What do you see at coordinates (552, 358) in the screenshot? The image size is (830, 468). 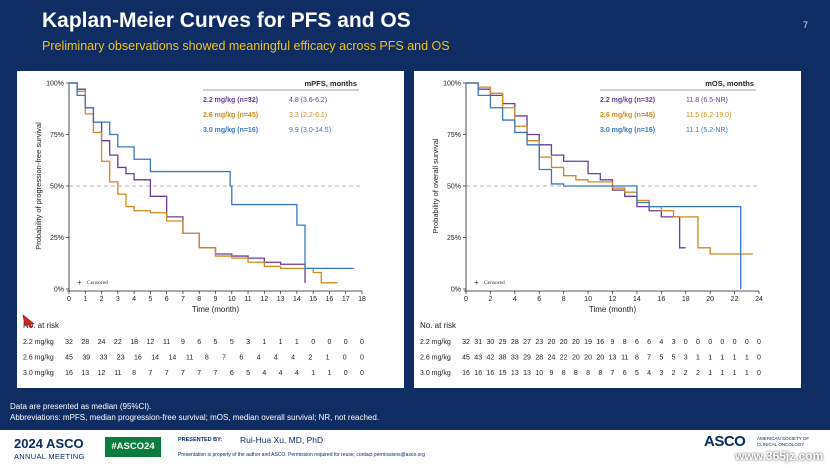 I see `risk-table-cell: 24` at bounding box center [552, 358].